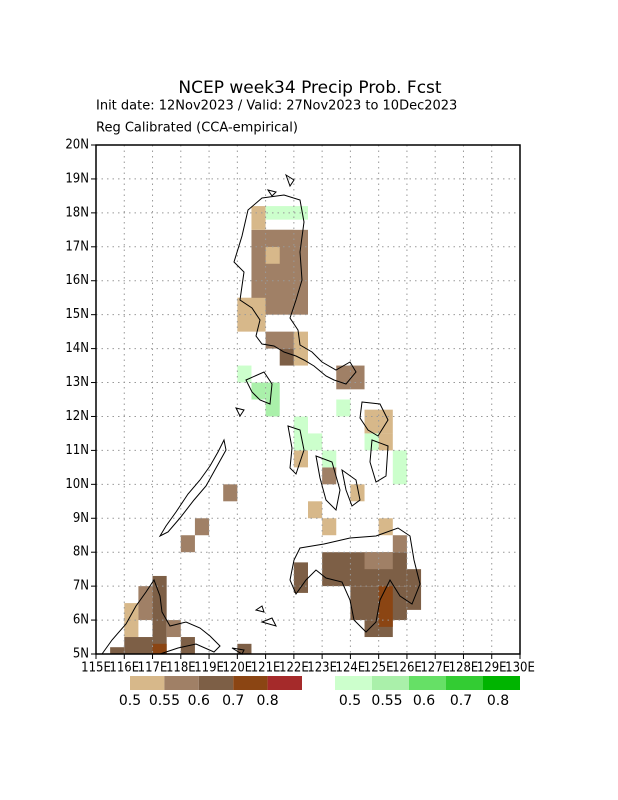  I want to click on y-tick-label: 8N, so click(81, 552).